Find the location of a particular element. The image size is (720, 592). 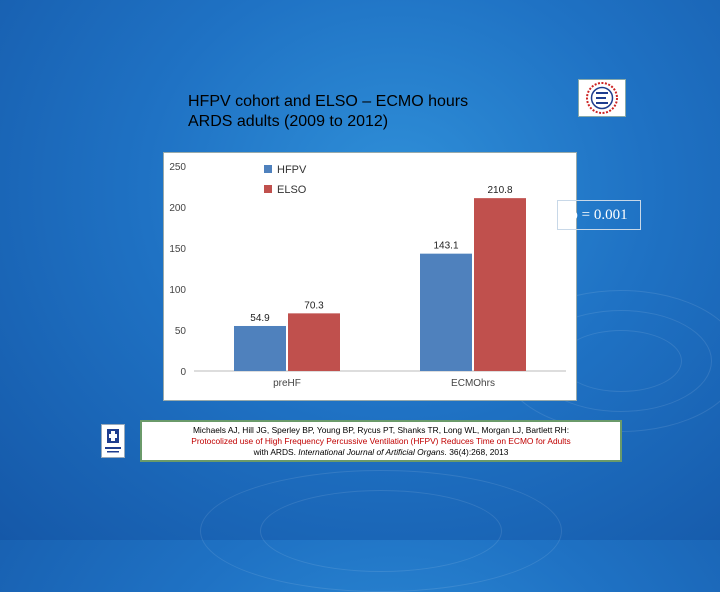

legend-label-hfpv: HFPV is located at coordinates (292, 170).